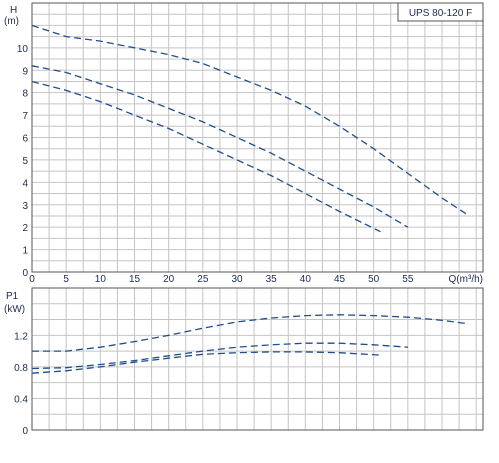 The image size is (499, 463). I want to click on power-axis-unit: (kW), so click(14, 309).